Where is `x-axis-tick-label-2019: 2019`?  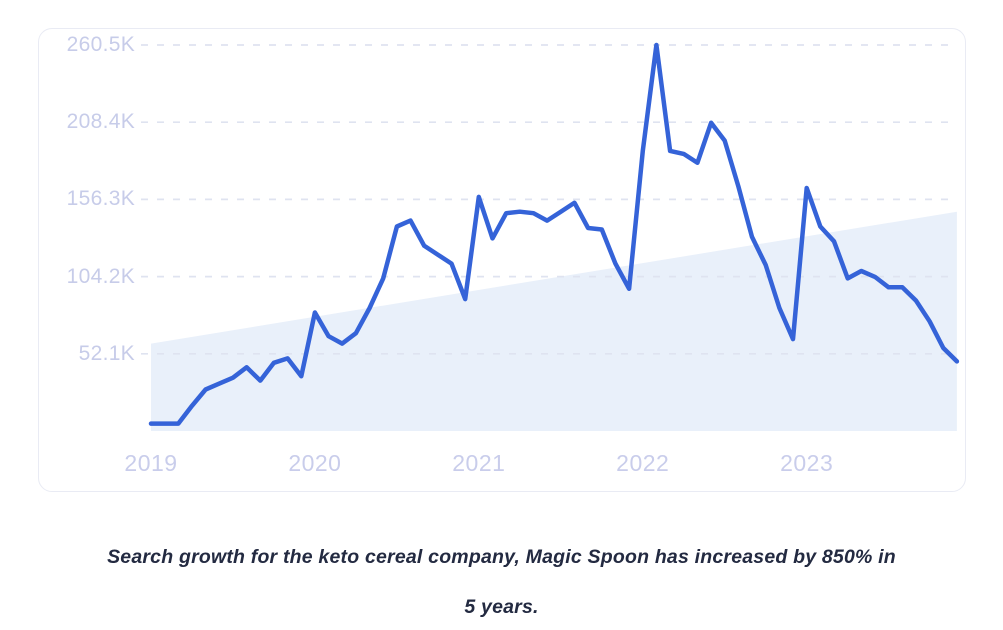
x-axis-tick-label-2019: 2019 is located at coordinates (151, 463).